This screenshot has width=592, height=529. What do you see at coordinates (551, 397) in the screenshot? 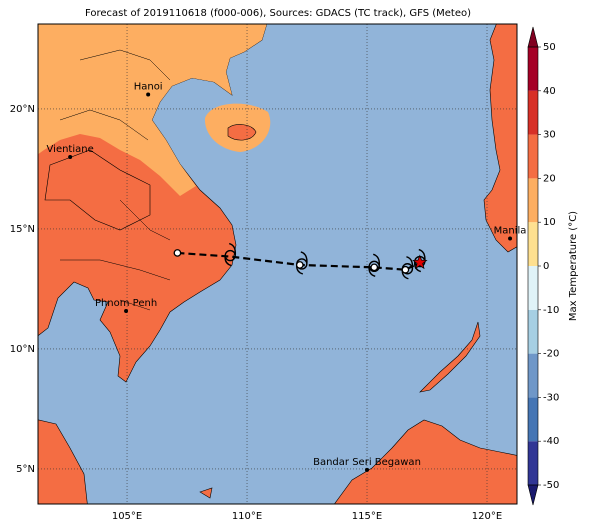
I see `colorbar-tick-label: -30` at bounding box center [551, 397].